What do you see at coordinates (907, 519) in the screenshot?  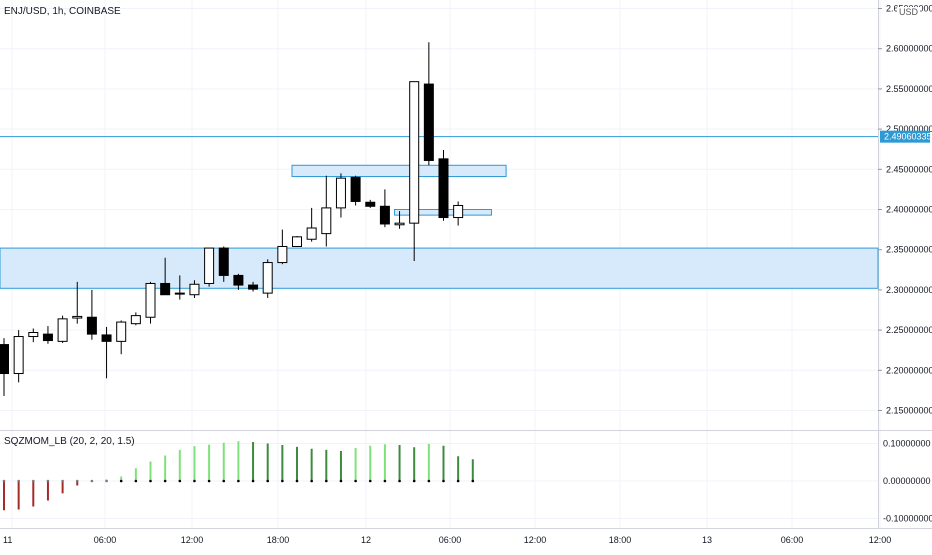 I see `oscillator-axis-label: -0.10000000` at bounding box center [907, 519].